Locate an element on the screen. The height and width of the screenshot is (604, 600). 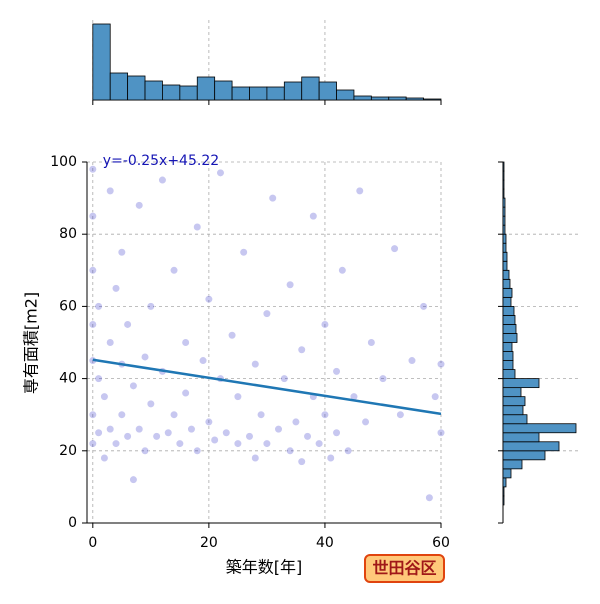
y-tick-label: 80 is located at coordinates (68, 234).